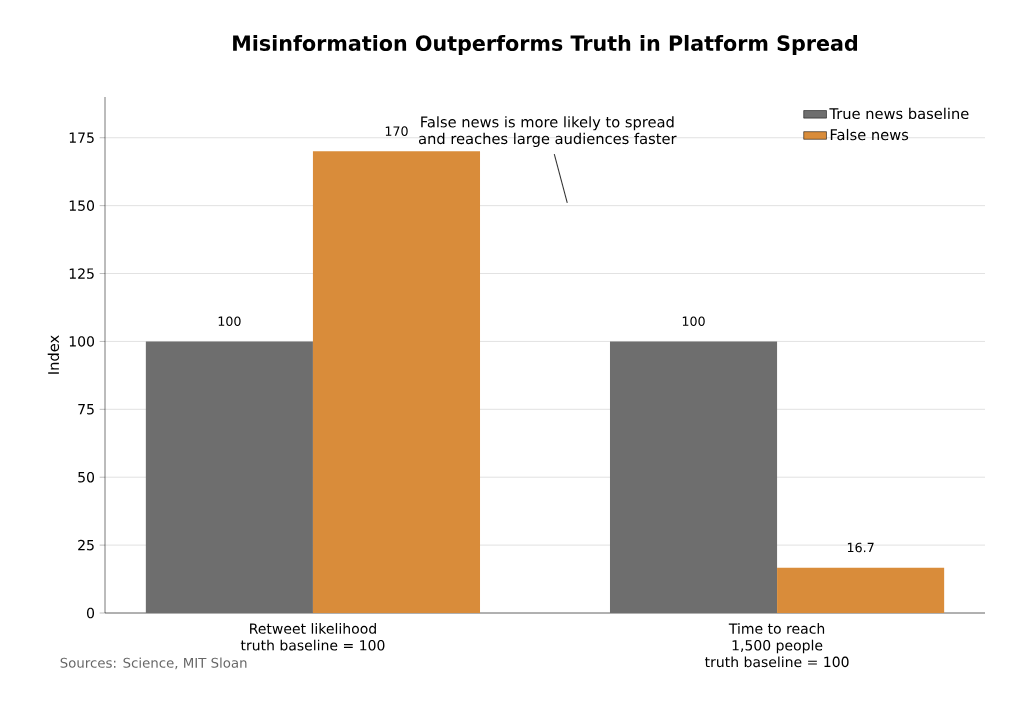 This screenshot has height=719, width=1024. What do you see at coordinates (547, 131) in the screenshot?
I see `annotation: False news is more likely to spread and reaches large audiences faster` at bounding box center [547, 131].